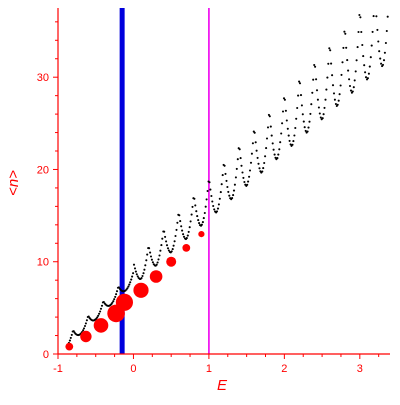 The width and height of the screenshot is (400, 405). What do you see at coordinates (222, 385) in the screenshot?
I see `x-axis-label: E` at bounding box center [222, 385].